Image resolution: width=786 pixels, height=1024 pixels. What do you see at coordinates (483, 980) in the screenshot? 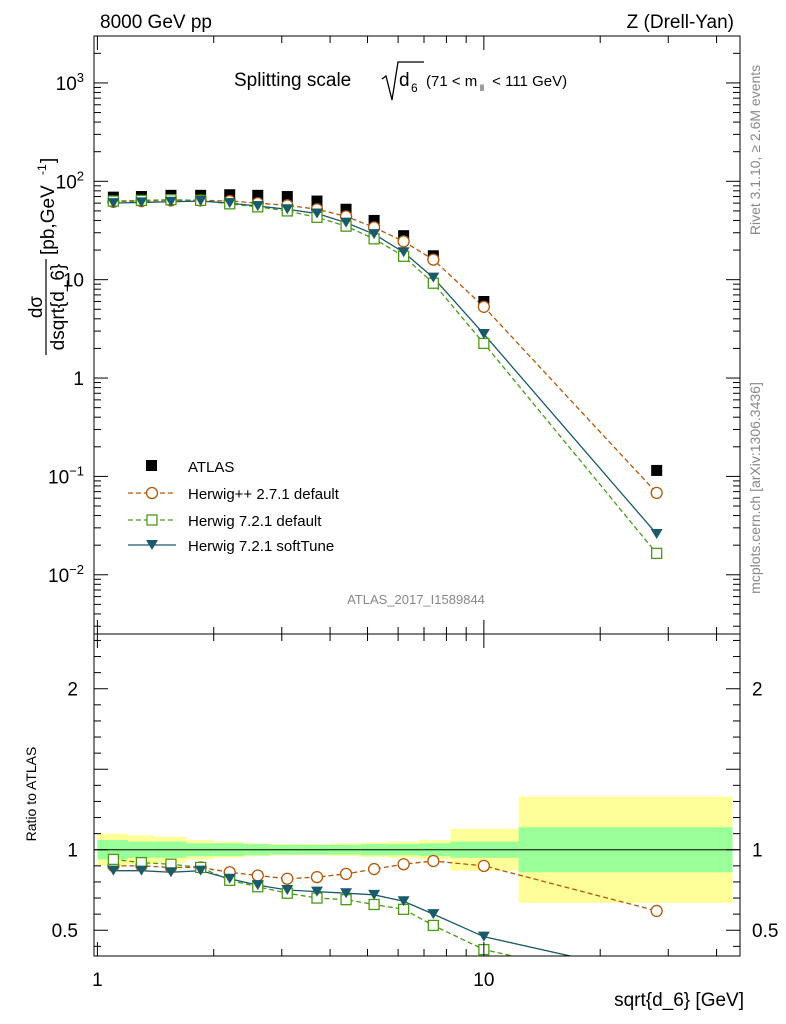
I see `x-tick-label: 10` at bounding box center [483, 980].